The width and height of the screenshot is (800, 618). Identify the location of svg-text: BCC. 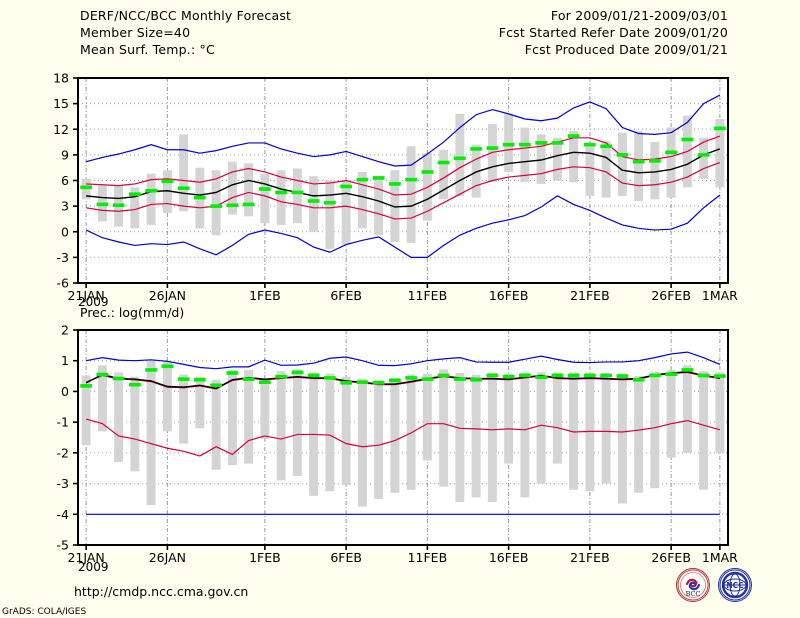
(693, 594).